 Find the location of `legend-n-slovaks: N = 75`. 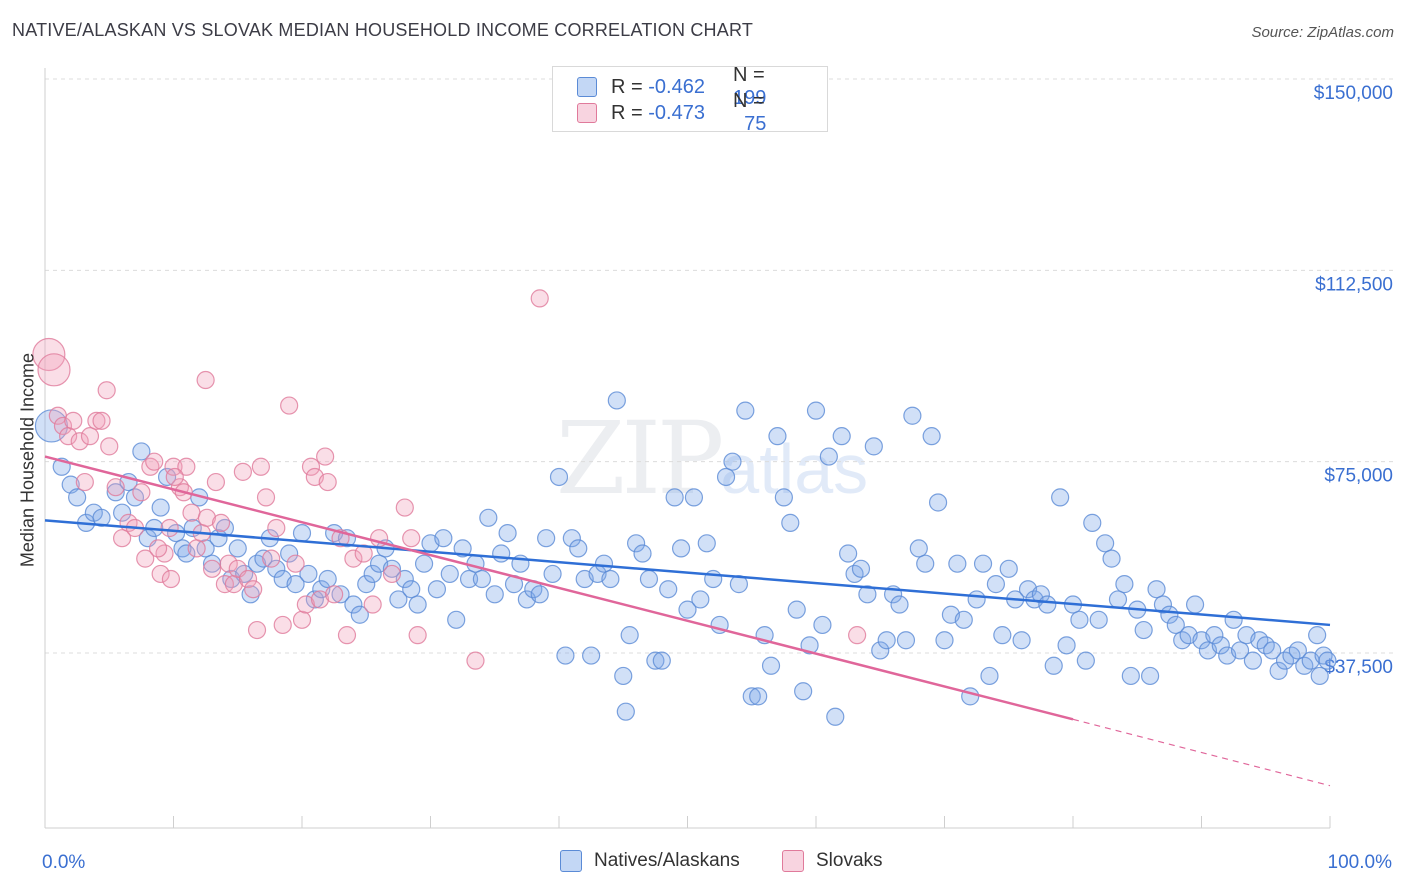

legend-n-slovaks: N = 75 is located at coordinates (768, 113).